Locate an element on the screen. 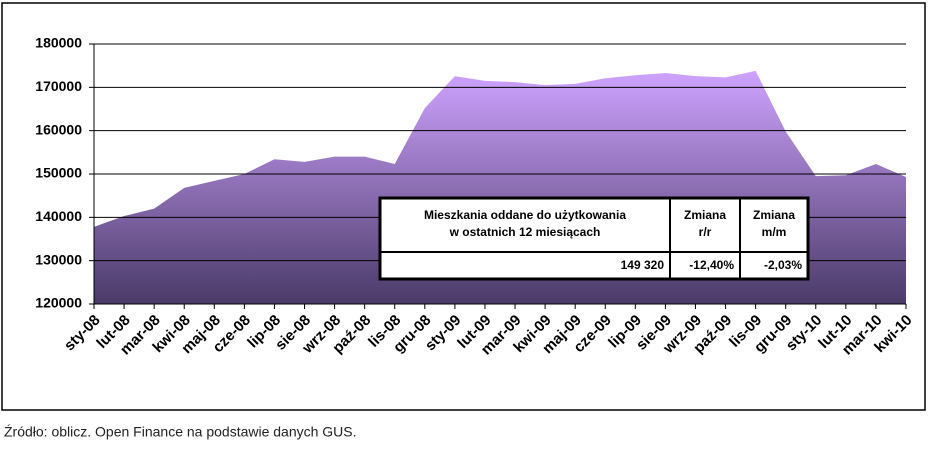 The image size is (932, 453). table-header: w ostatnich 12 miesiącach is located at coordinates (525, 232).